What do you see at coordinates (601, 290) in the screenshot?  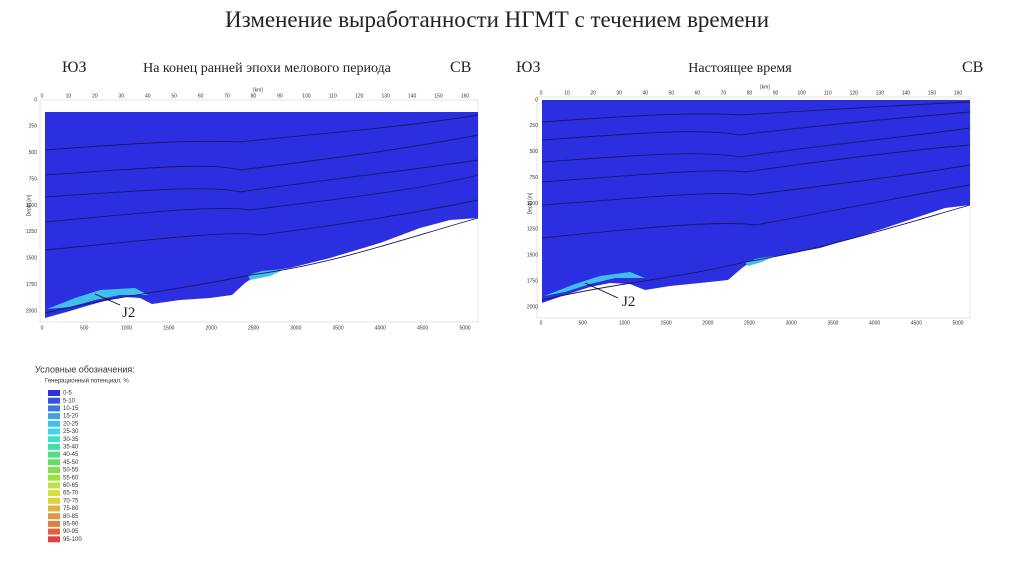 I see `label-pointer` at bounding box center [601, 290].